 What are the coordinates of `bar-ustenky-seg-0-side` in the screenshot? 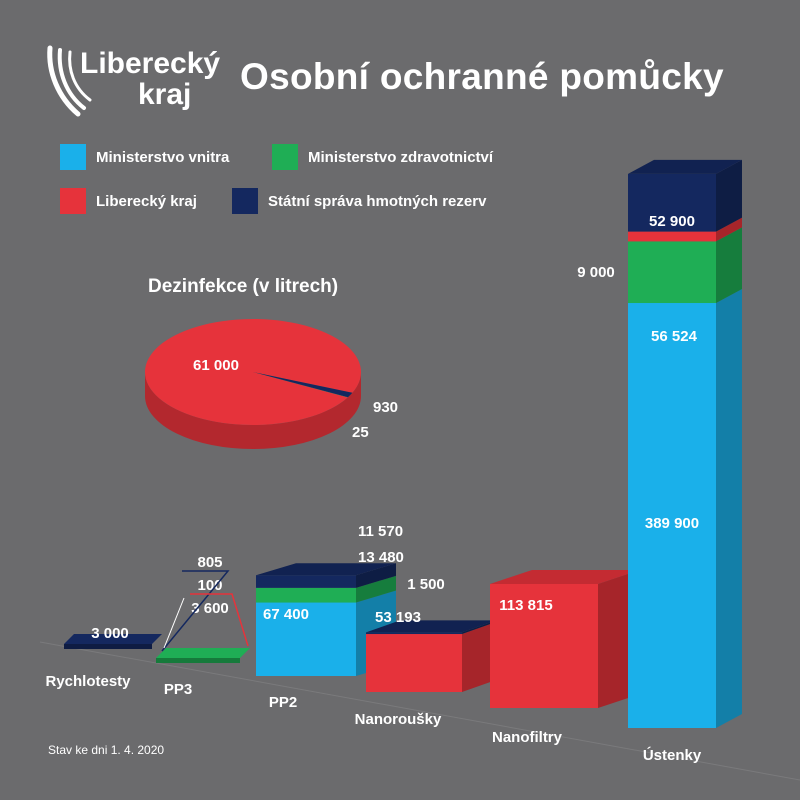 It's located at (729, 508).